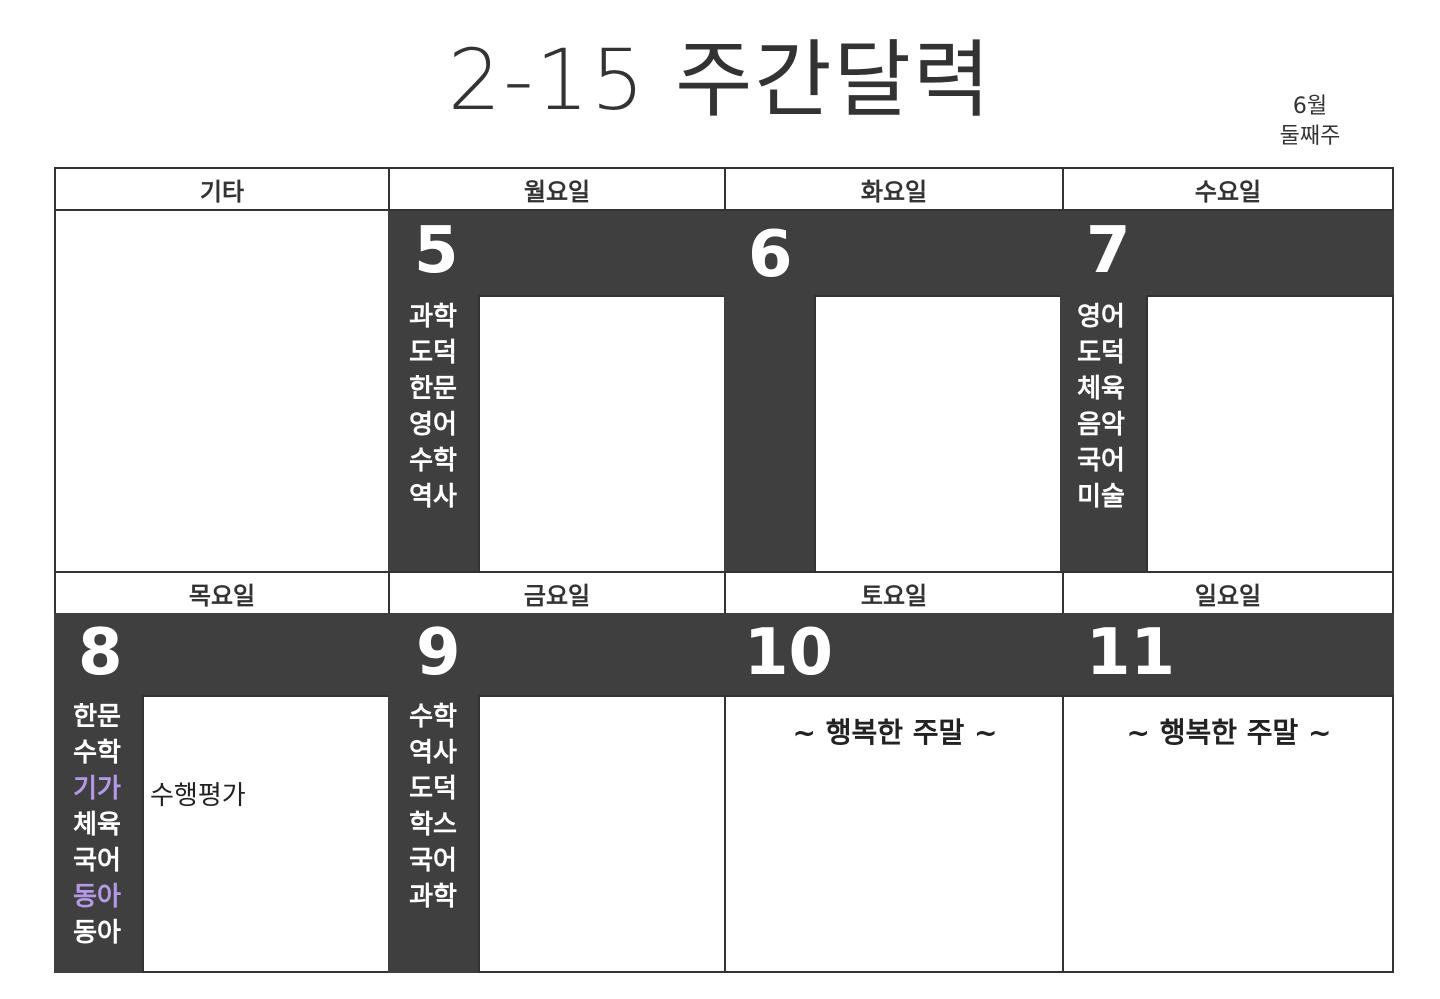  I want to click on mon-date: 5, so click(436, 251).